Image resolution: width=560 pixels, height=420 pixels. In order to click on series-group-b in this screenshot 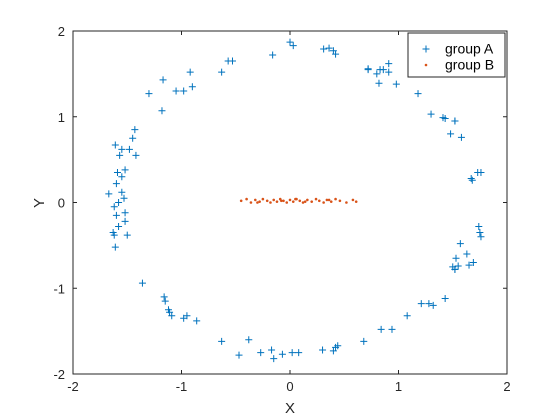, I will do `click(298, 200)`.